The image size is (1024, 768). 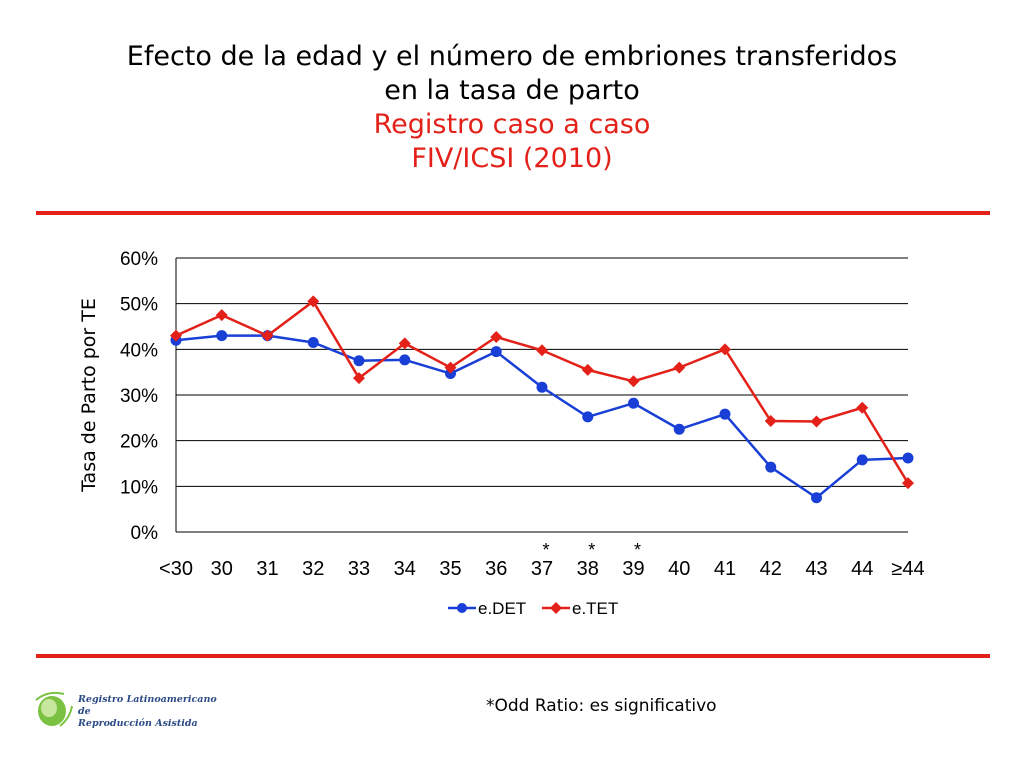 What do you see at coordinates (633, 569) in the screenshot?
I see `x-tick-label: 39` at bounding box center [633, 569].